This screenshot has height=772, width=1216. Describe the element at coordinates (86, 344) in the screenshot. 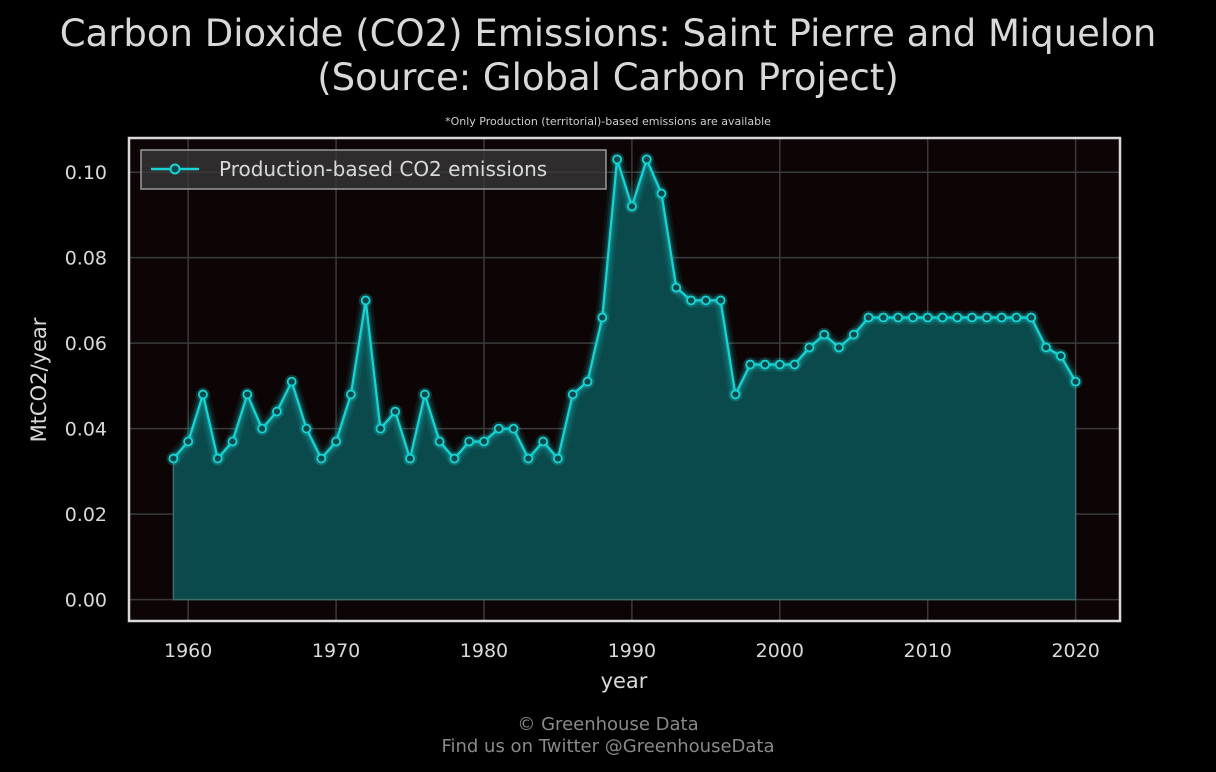

I see `y-tick-label: 0.06` at that location.